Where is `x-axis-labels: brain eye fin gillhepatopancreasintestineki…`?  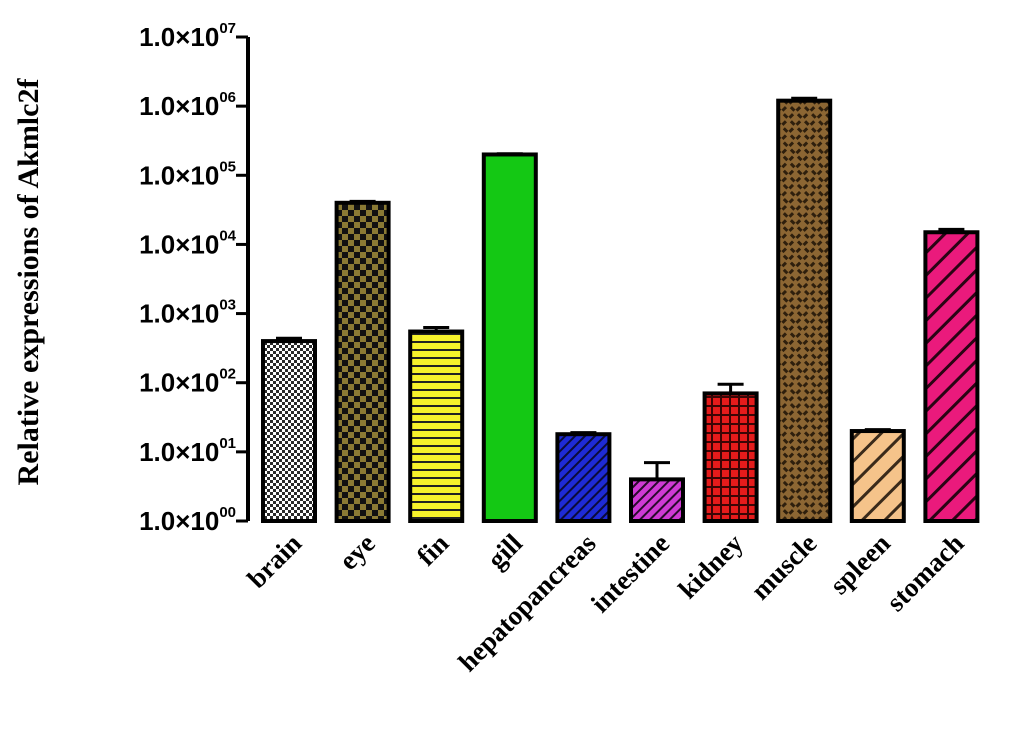 x-axis-labels: brain eye fin gillhepatopancreasintestineki… is located at coordinates (605, 603).